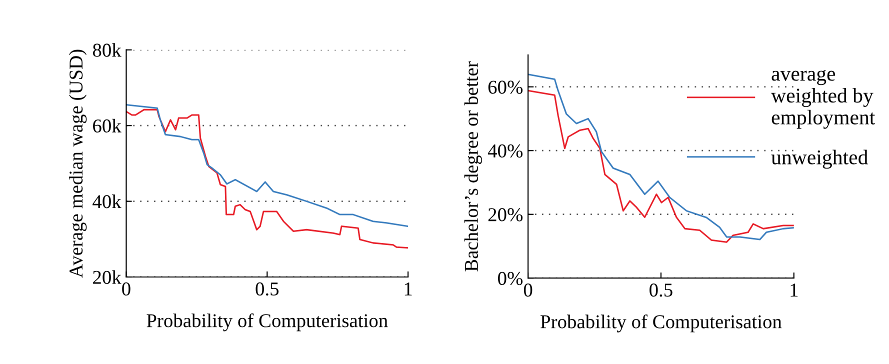 Image resolution: width=889 pixels, height=364 pixels. What do you see at coordinates (107, 201) in the screenshot?
I see `y-tick-label: 40k` at bounding box center [107, 201].